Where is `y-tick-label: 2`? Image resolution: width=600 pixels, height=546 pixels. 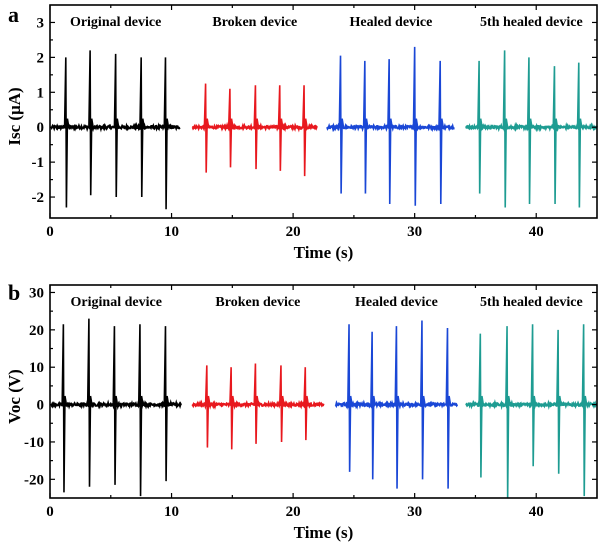
y-tick-label: 2 is located at coordinates (41, 58).